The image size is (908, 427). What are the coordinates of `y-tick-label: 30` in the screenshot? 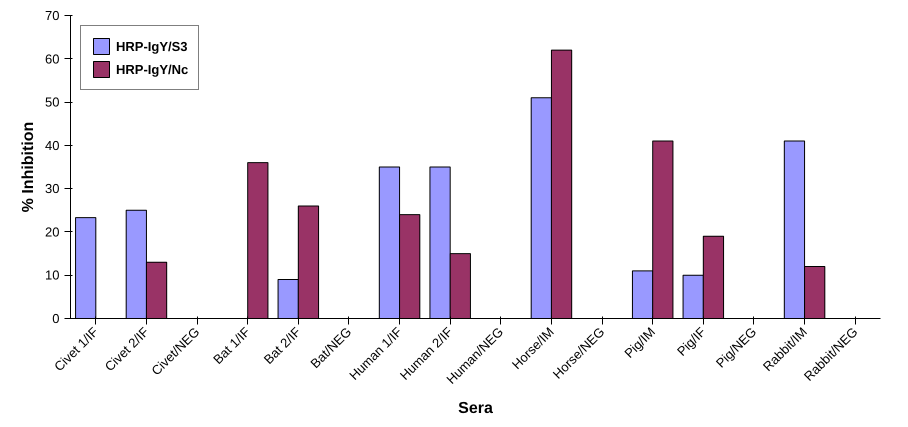 It's located at (52, 188).